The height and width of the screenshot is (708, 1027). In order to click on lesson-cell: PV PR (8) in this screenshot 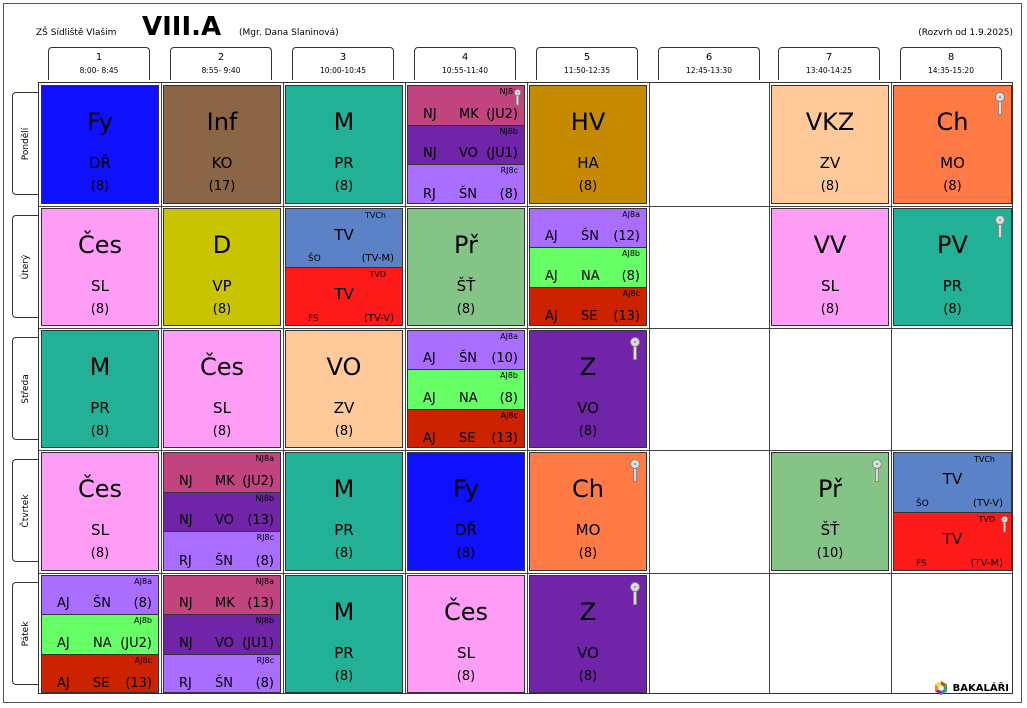, I will do `click(952, 267)`.